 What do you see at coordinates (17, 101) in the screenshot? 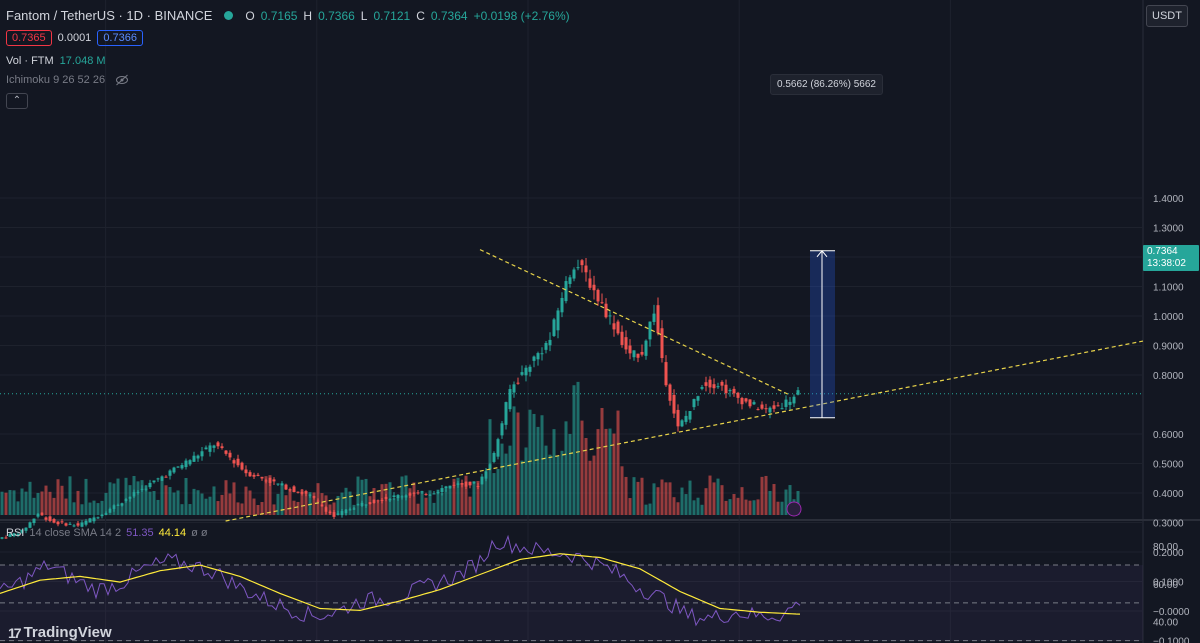
I see `collapse-legend-button: ⌃` at bounding box center [17, 101].